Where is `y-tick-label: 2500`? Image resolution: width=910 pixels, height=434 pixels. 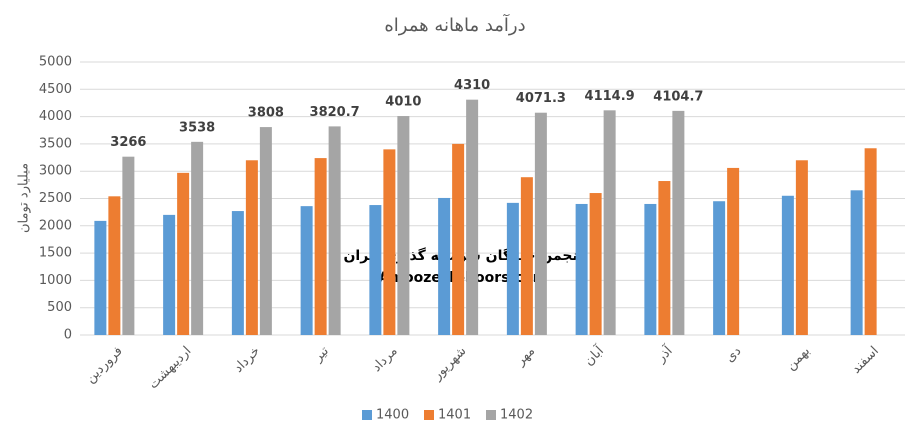 y-tick-label: 2500 is located at coordinates (55, 198).